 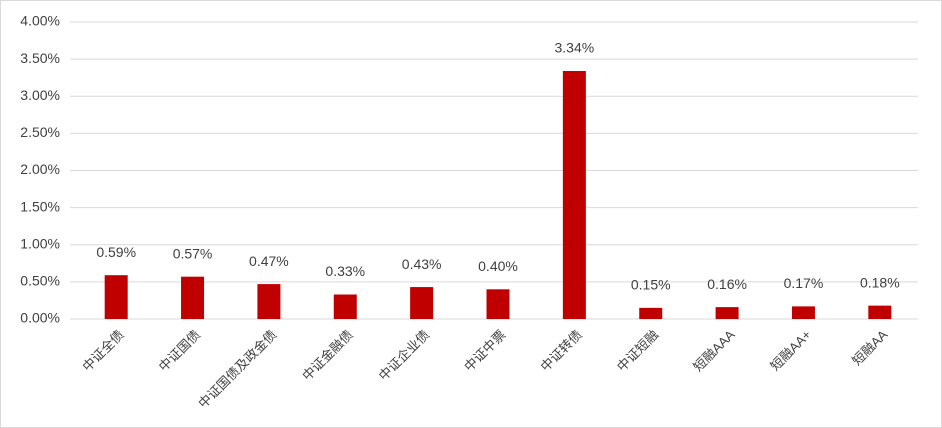 What do you see at coordinates (193, 253) in the screenshot?
I see `value-label: 0.57%` at bounding box center [193, 253].